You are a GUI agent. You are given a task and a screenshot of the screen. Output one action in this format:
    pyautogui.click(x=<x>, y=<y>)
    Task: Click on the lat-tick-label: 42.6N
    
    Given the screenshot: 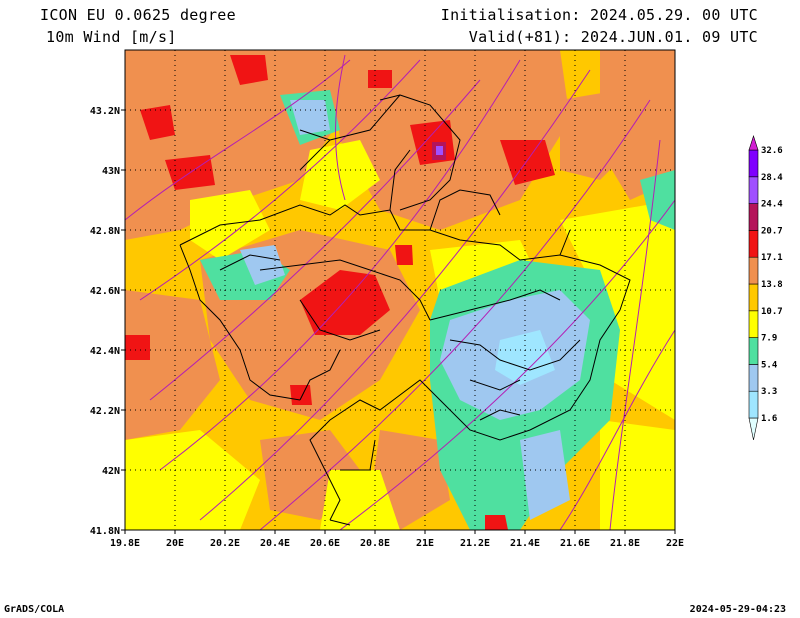 What is the action you would take?
    pyautogui.click(x=105, y=291)
    